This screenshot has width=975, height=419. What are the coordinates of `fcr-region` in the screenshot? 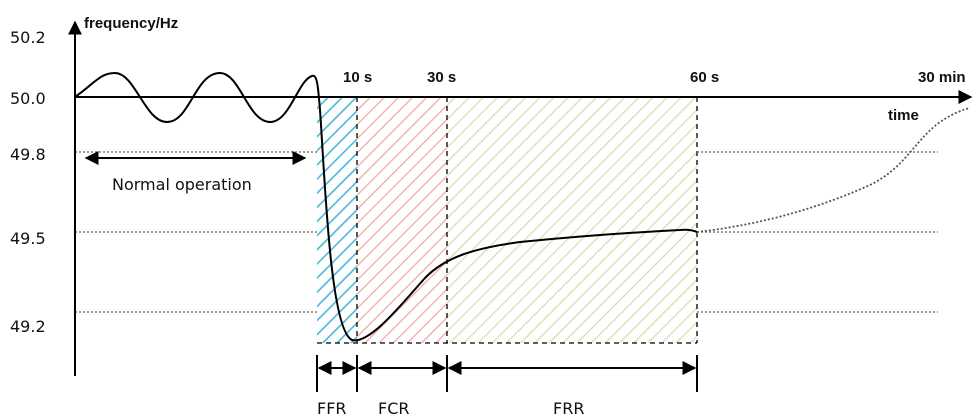 It's located at (402, 220).